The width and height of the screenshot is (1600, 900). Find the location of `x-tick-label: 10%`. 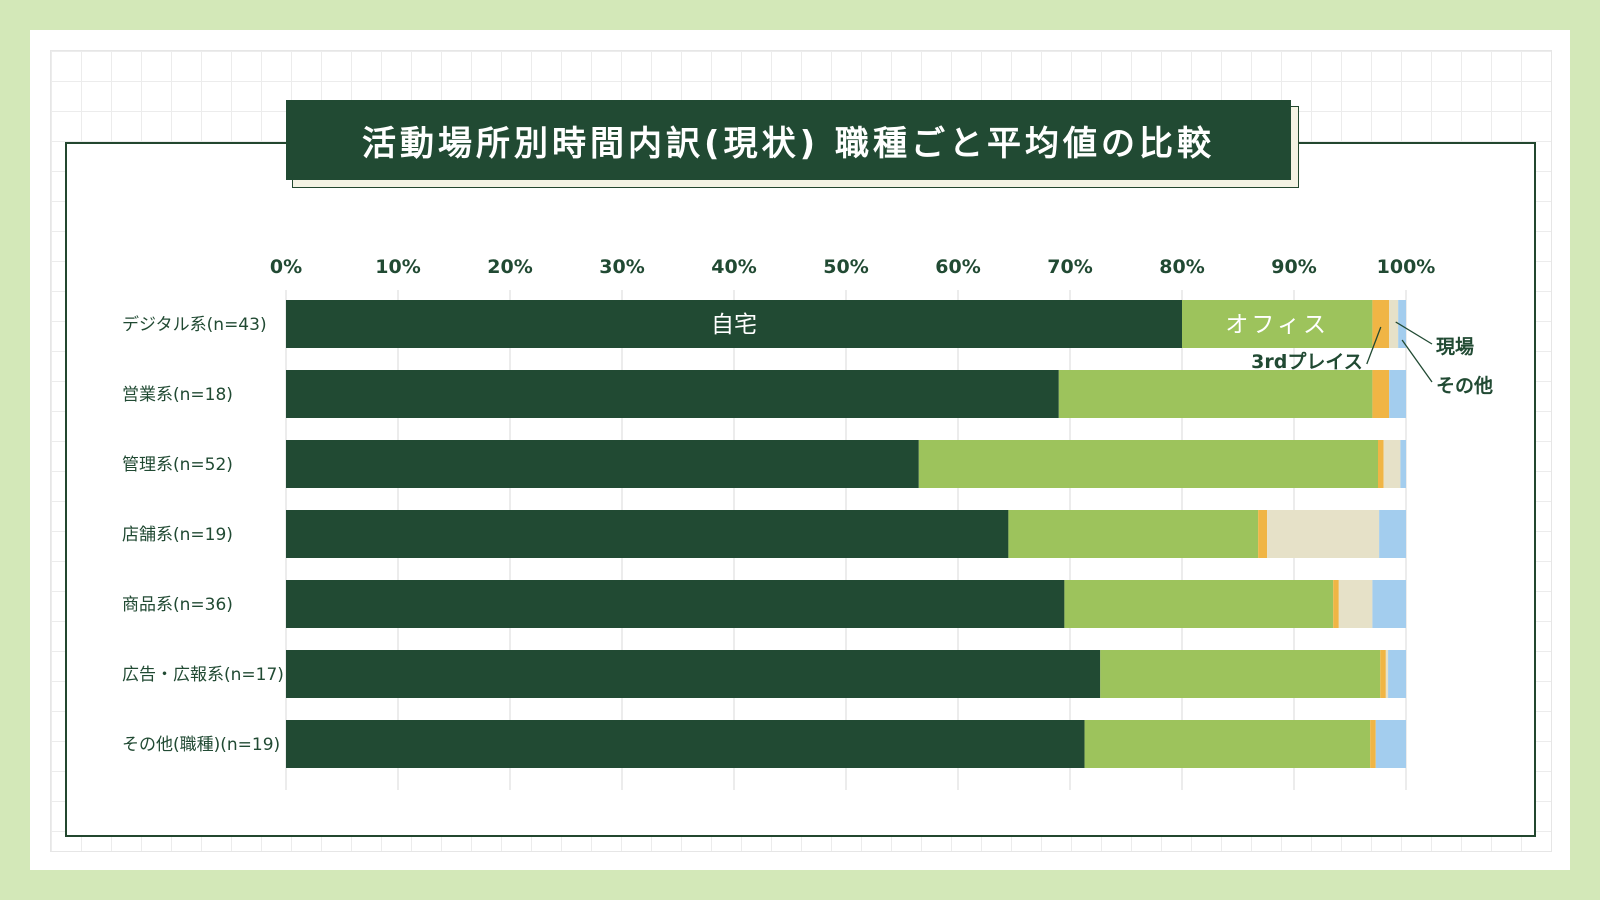

x-tick-label: 10% is located at coordinates (397, 267).